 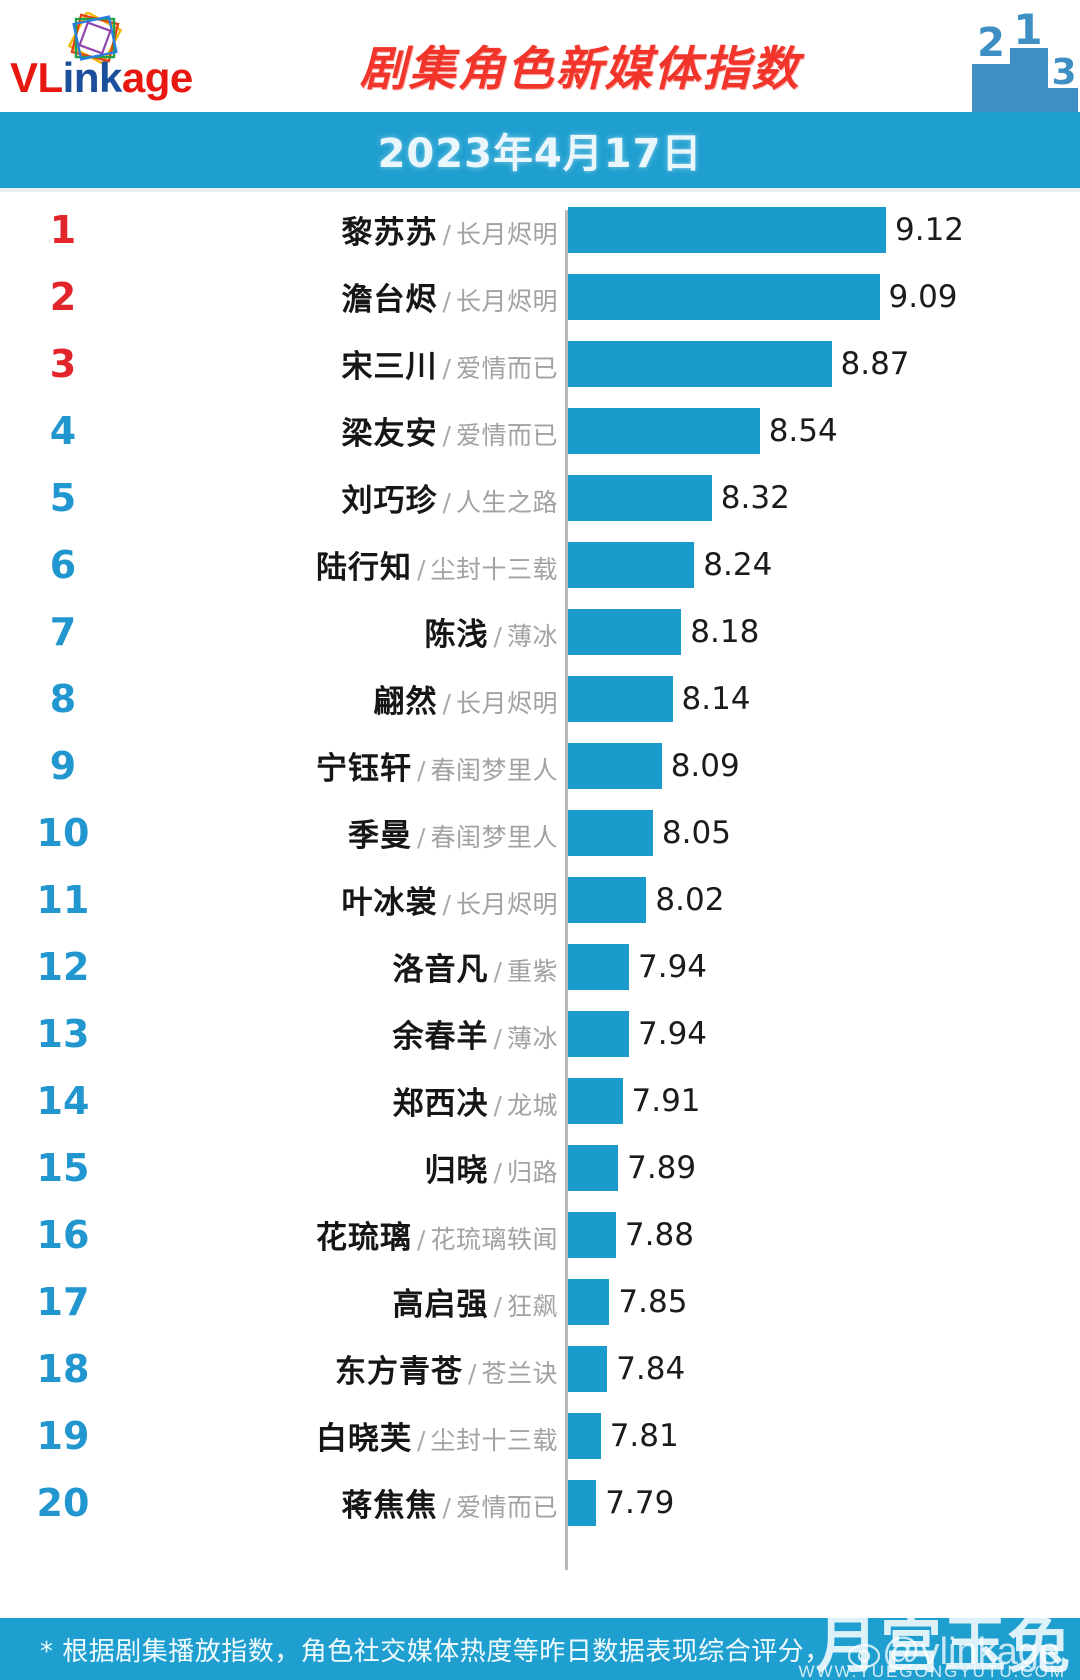 I want to click on footer-note: * 根据剧集播放指数，角色社交媒体热度等昨日数据表现综合评分，, so click(x=435, y=1651).